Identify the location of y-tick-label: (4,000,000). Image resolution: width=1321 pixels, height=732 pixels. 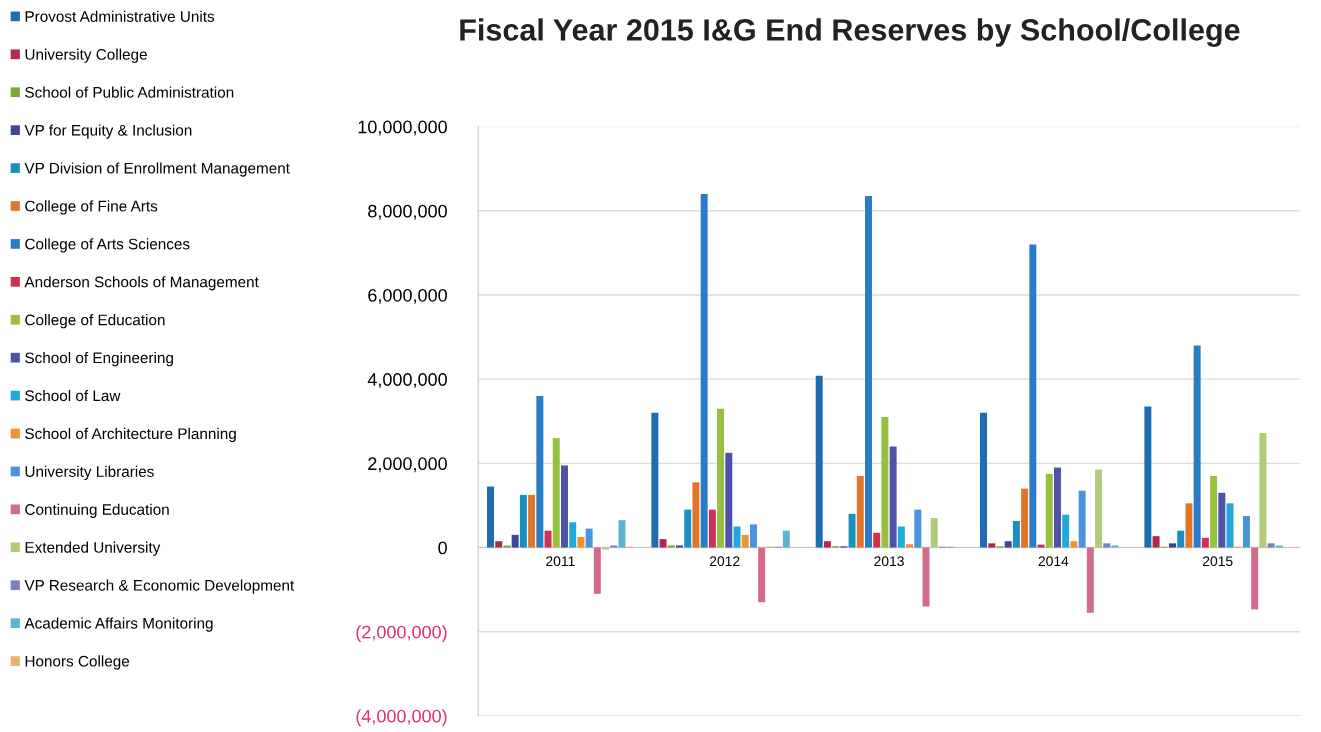
(401, 718).